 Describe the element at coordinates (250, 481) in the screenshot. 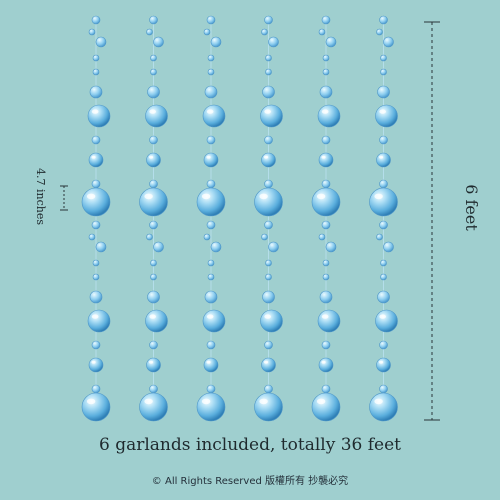

I see `copyright-notice: © All Rights Reserved 版權所有 抄襲必究` at that location.